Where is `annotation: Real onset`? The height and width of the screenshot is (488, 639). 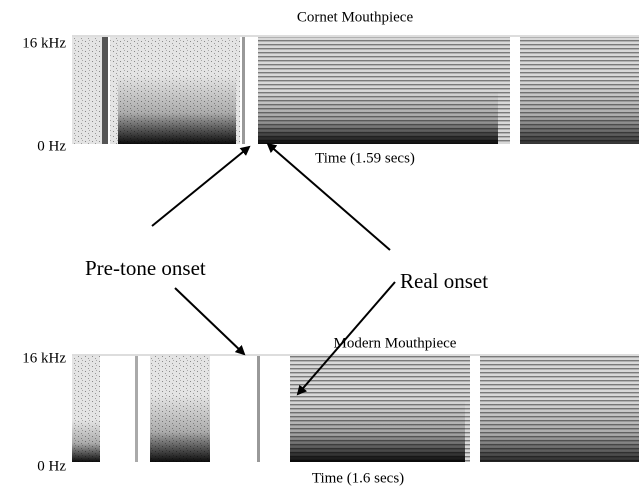 annotation: Real onset is located at coordinates (444, 281).